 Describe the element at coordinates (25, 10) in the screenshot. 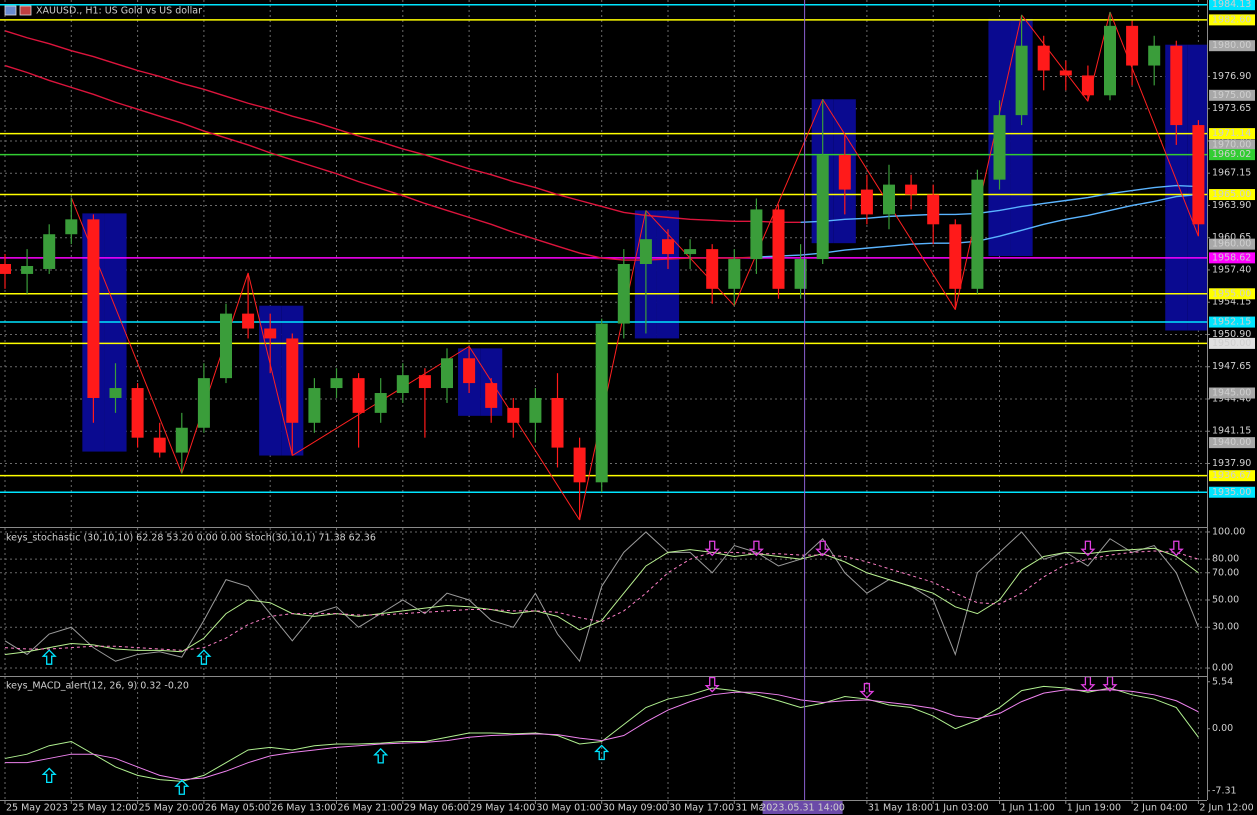

I see `icon` at that location.